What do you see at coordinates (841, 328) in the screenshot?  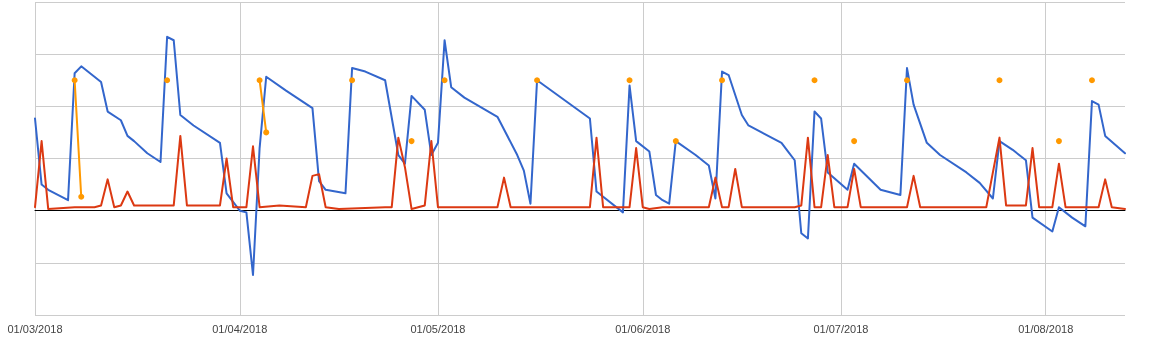 I see `x-tick-label: 01/07/2018` at bounding box center [841, 328].